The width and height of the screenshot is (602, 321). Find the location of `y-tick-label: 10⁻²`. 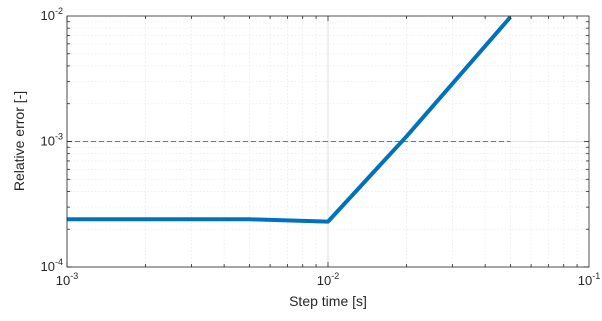

y-tick-label: 10⁻² is located at coordinates (52, 14).